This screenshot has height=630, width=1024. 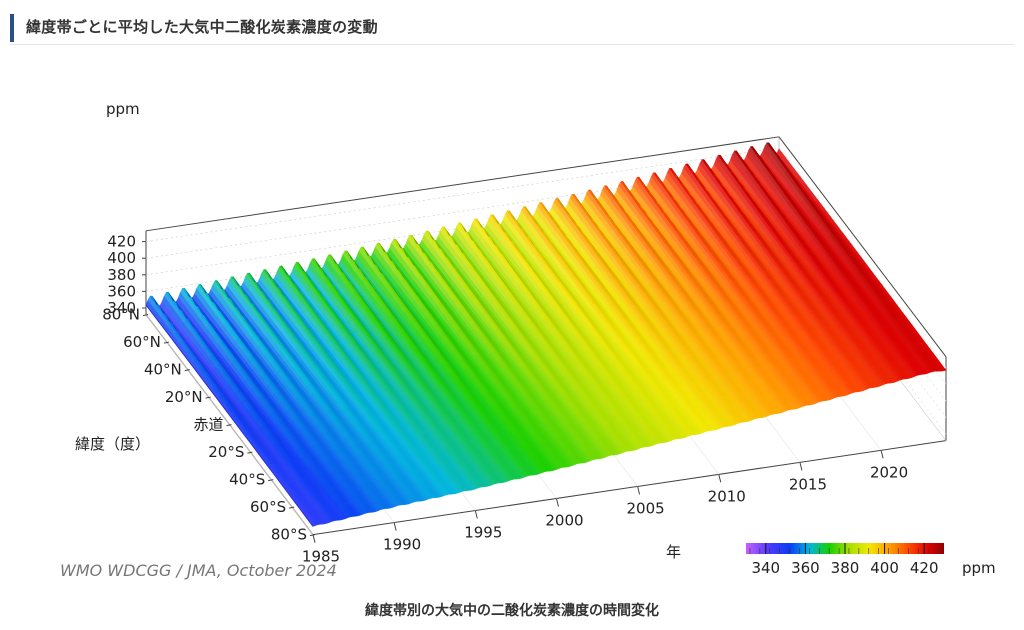 What do you see at coordinates (202, 27) in the screenshot?
I see `section-title: 緯度帯ごとに平均した大気中二酸化炭素濃度の変動` at bounding box center [202, 27].